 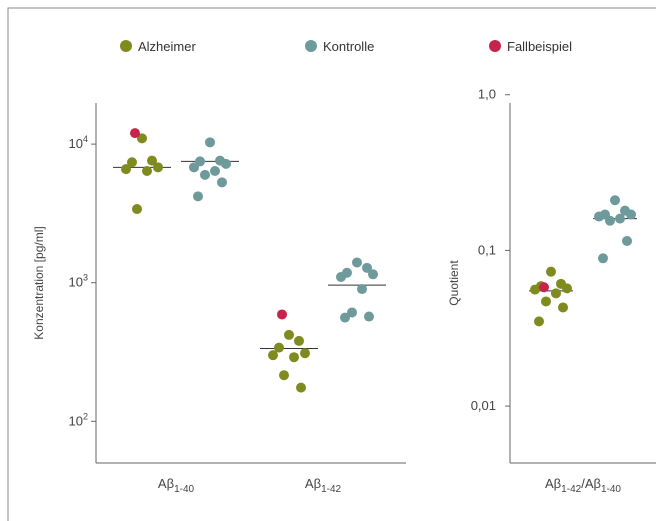 I want to click on legend-label-kontrolle: Kontrolle, so click(x=348, y=46).